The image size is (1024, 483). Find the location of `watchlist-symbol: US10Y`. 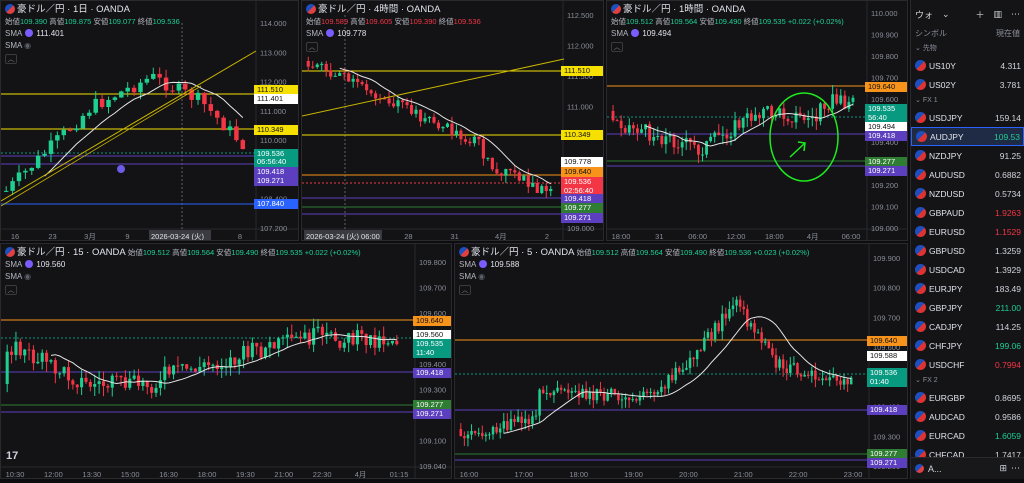

watchlist-symbol: US10Y is located at coordinates (942, 65).